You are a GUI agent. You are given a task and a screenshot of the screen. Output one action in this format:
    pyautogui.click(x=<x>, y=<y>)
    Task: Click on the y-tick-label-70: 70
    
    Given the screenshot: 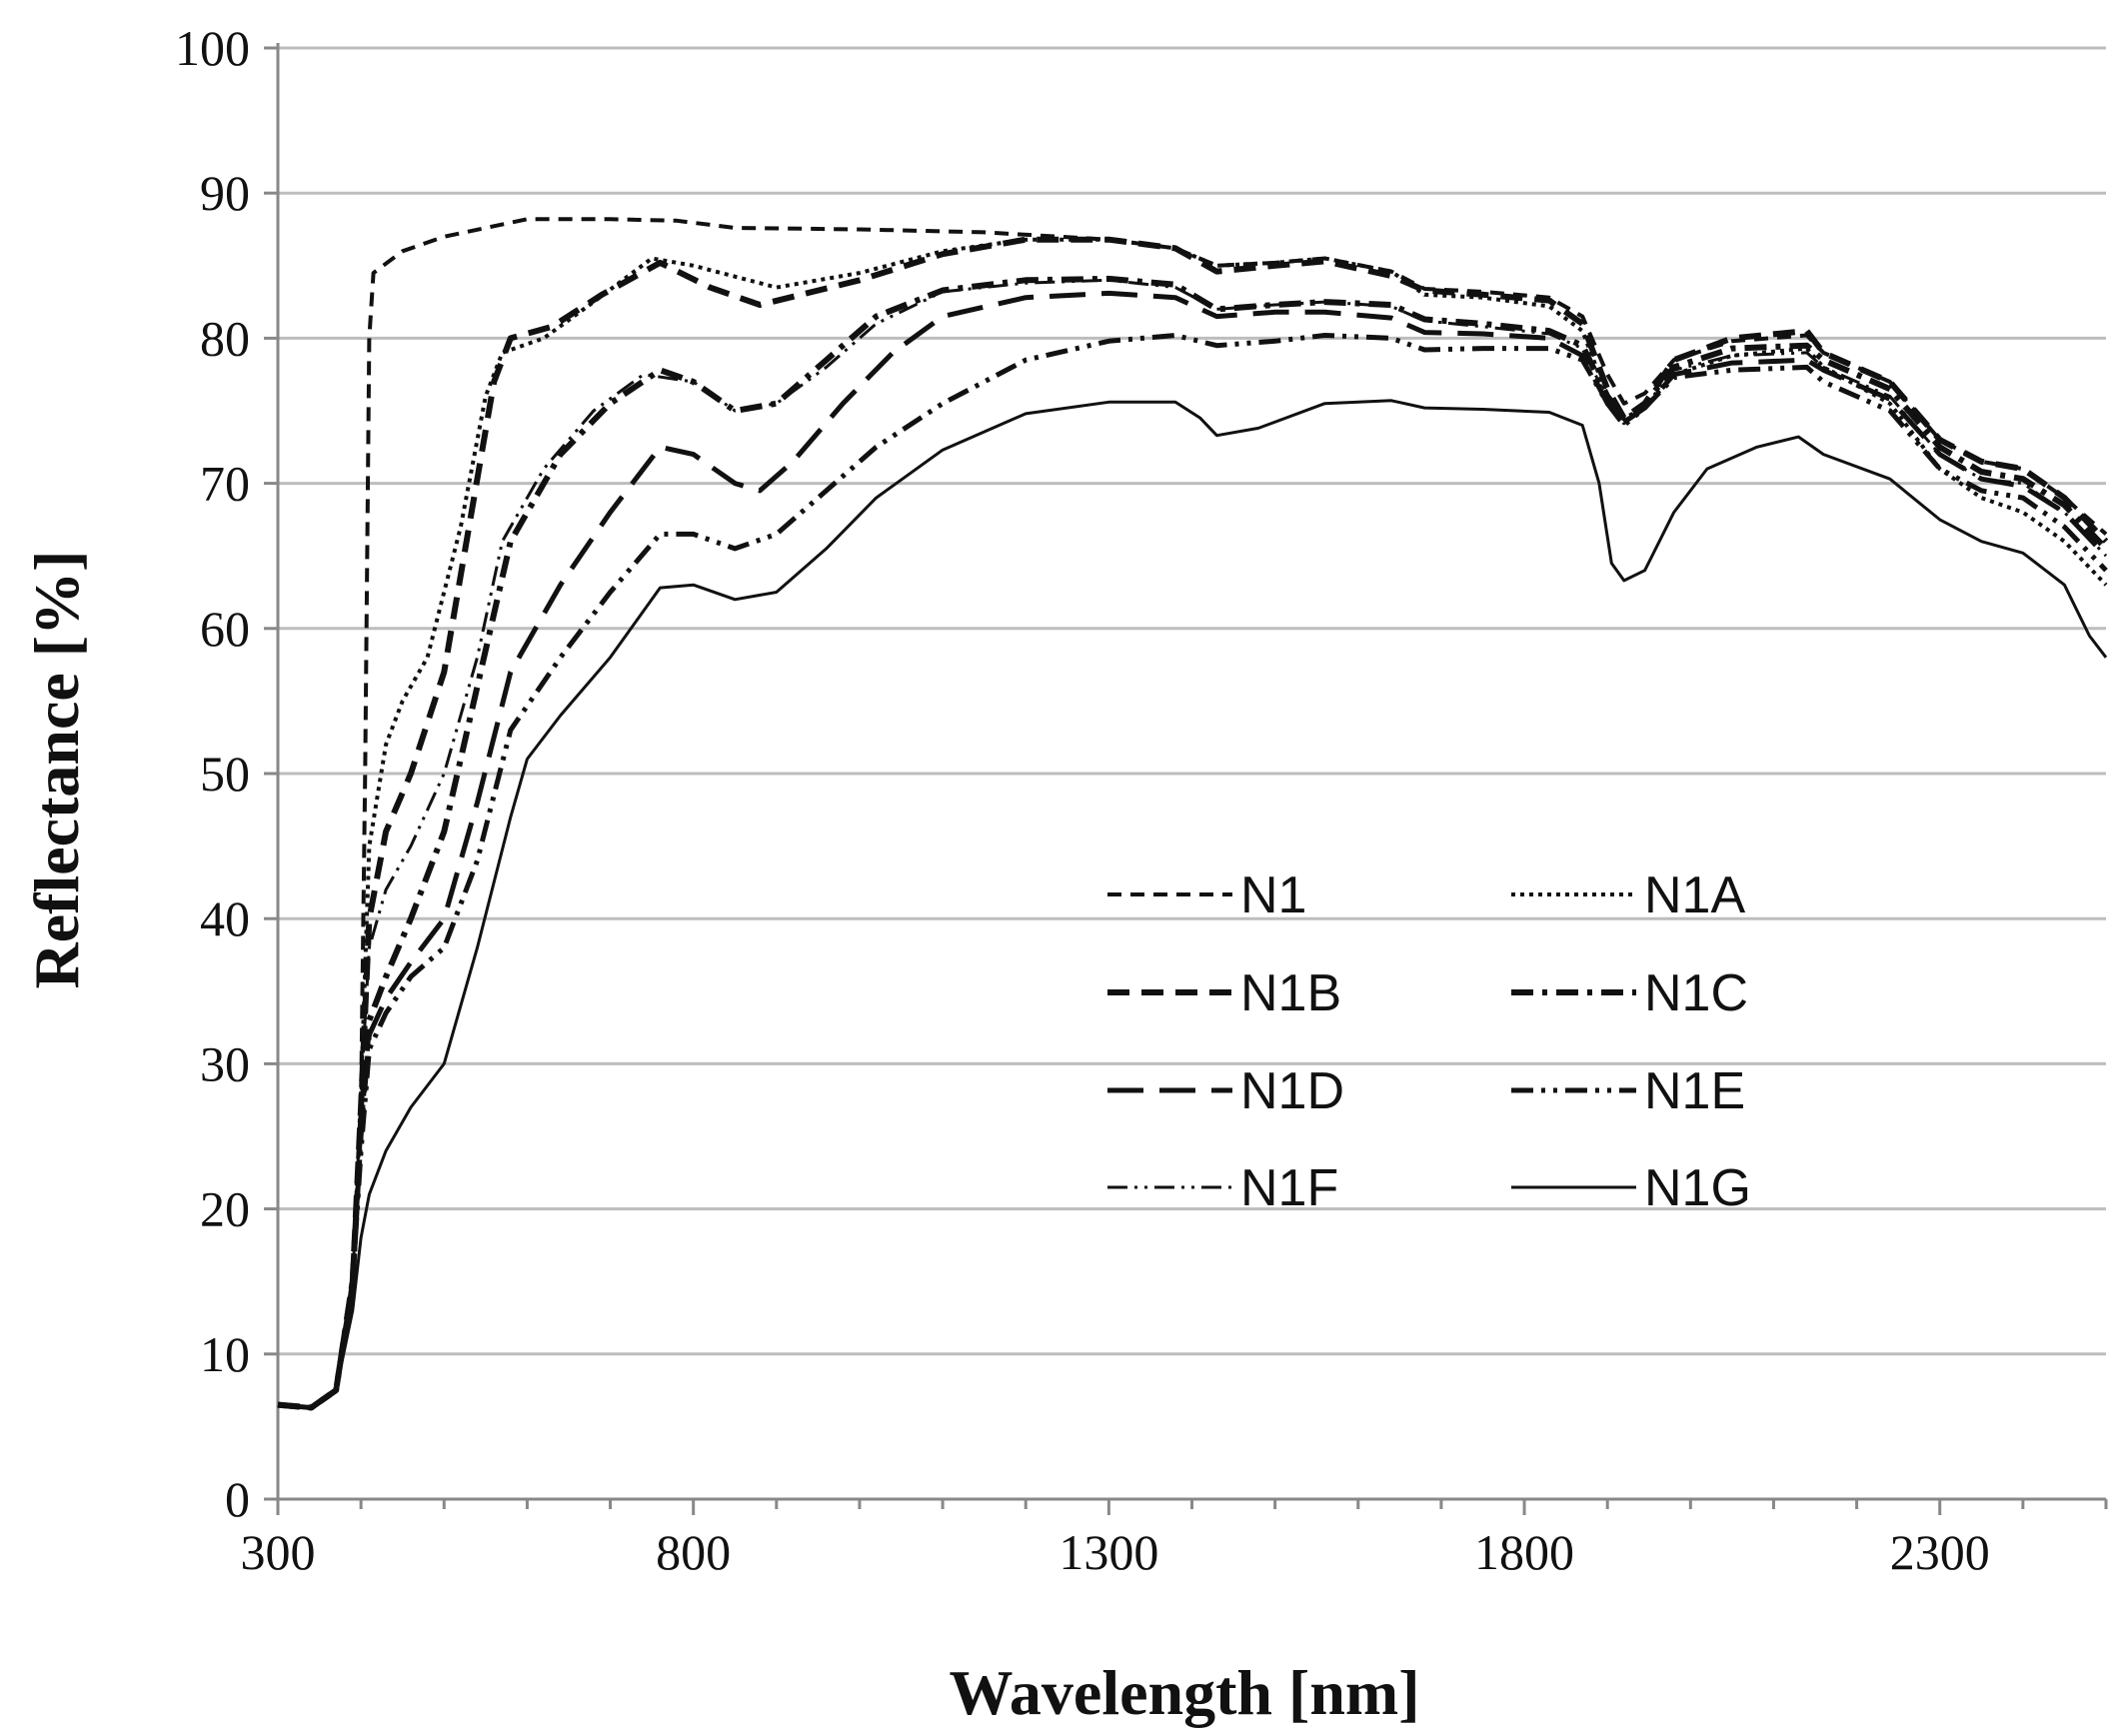 What is the action you would take?
    pyautogui.click(x=225, y=484)
    